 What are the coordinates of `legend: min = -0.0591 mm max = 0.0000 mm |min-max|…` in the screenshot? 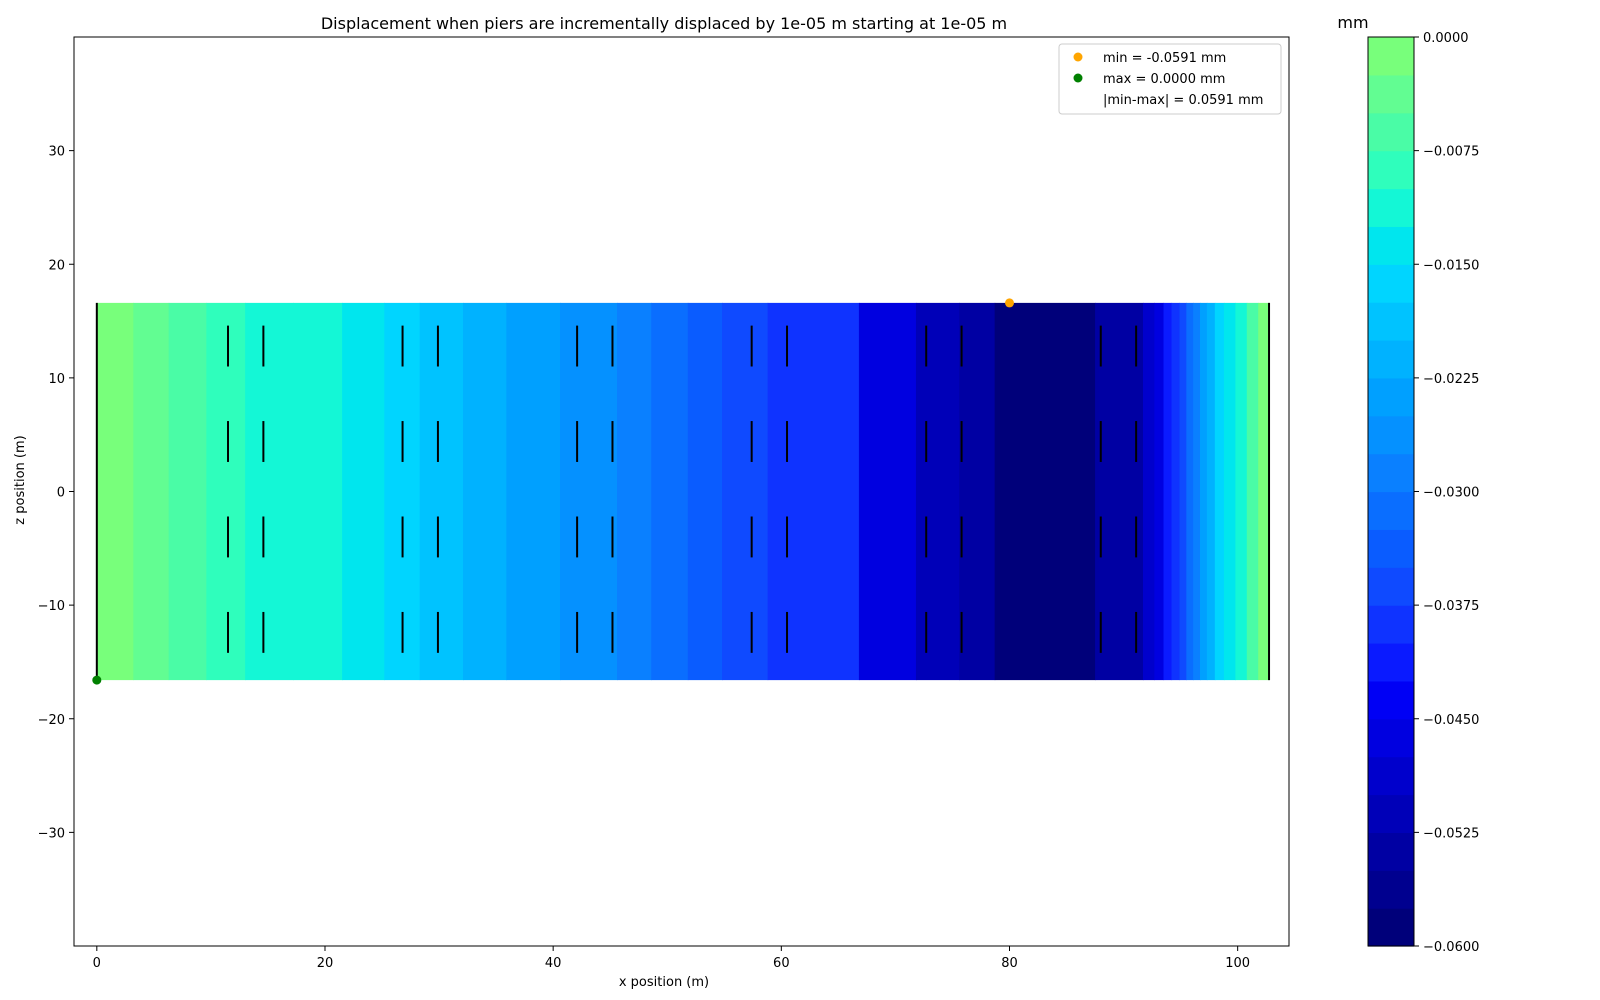 It's located at (1170, 79).